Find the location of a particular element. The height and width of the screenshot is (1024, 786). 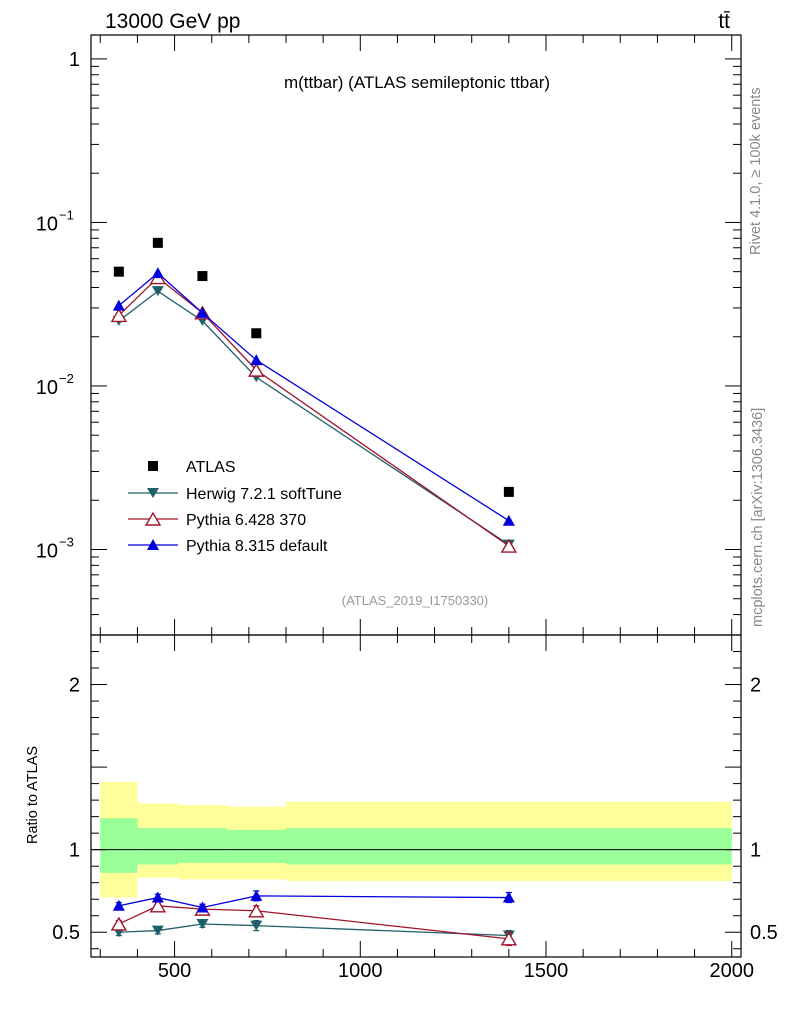

legend-entry-pythia6: Pythia 6.428 370 is located at coordinates (217, 520).